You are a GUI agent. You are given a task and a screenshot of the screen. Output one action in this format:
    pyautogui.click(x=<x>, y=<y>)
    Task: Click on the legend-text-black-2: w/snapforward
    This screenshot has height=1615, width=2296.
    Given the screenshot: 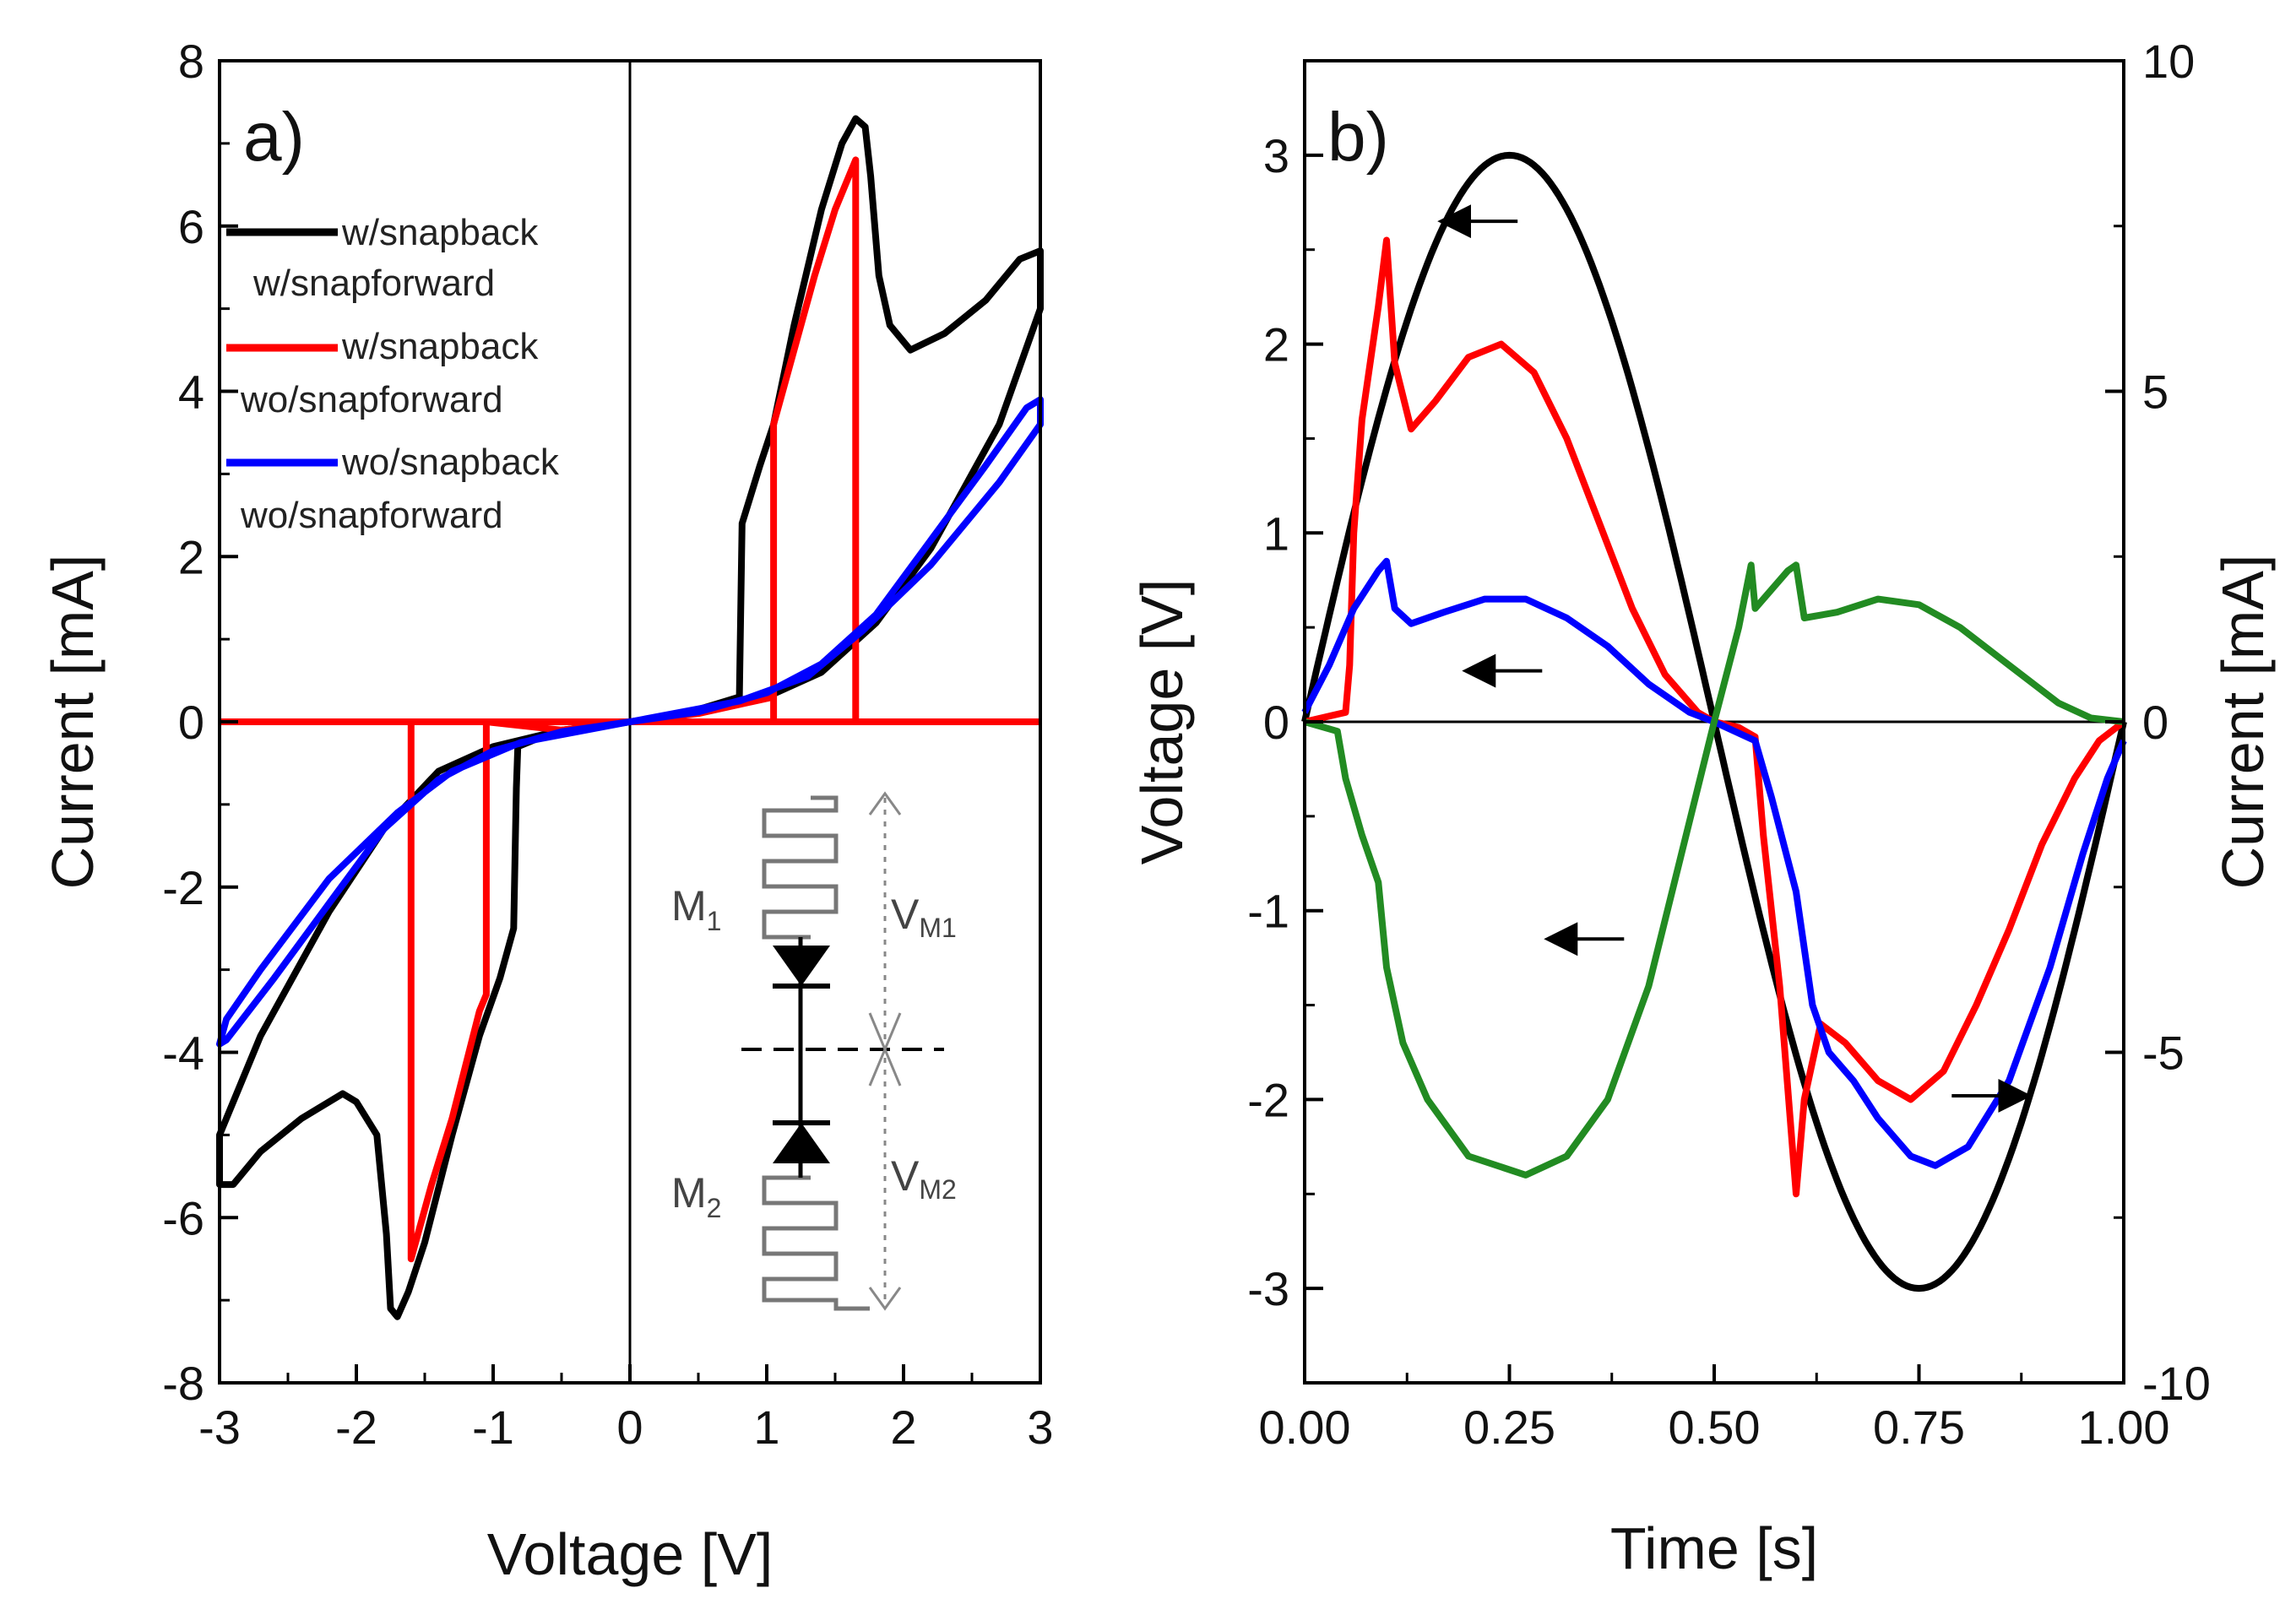 What is the action you would take?
    pyautogui.click(x=373, y=283)
    